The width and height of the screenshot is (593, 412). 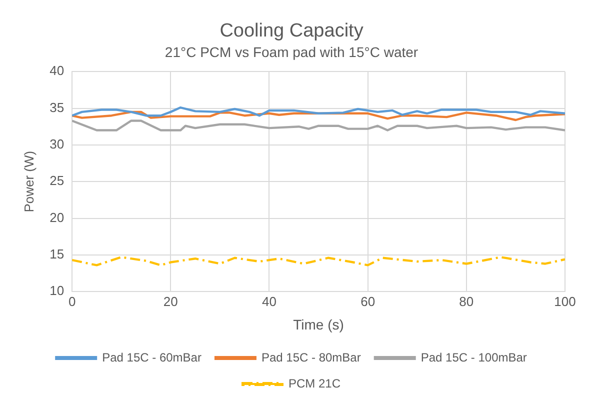 I want to click on y-tick-label: 20, so click(x=57, y=217).